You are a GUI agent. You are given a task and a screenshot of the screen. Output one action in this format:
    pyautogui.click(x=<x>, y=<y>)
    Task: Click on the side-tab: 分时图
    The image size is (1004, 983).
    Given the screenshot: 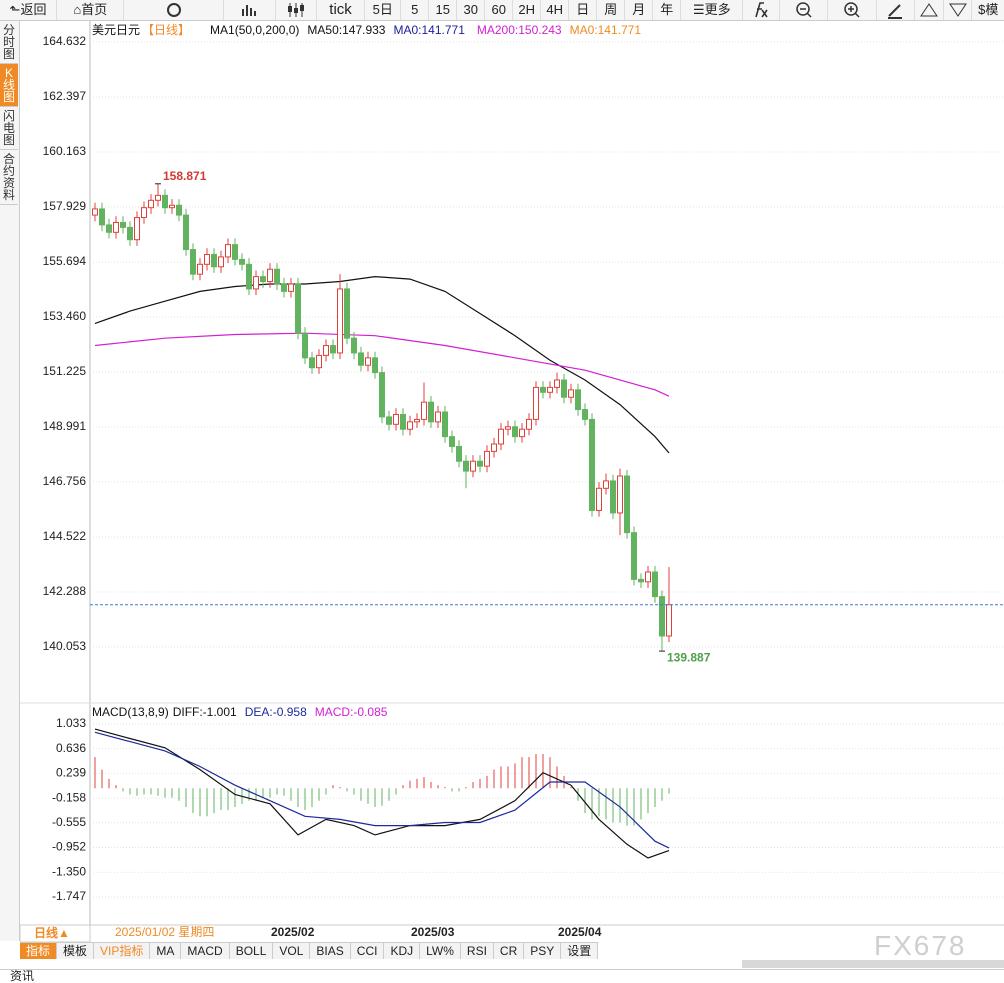 What is the action you would take?
    pyautogui.click(x=9, y=42)
    